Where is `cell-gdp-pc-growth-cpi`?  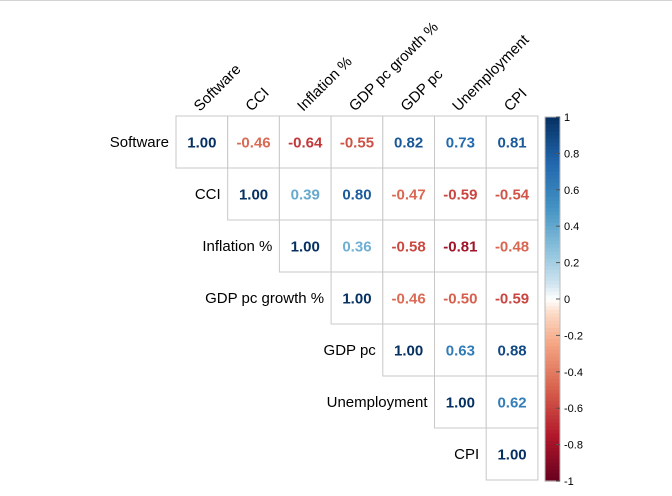
cell-gdp-pc-growth-cpi is located at coordinates (512, 298).